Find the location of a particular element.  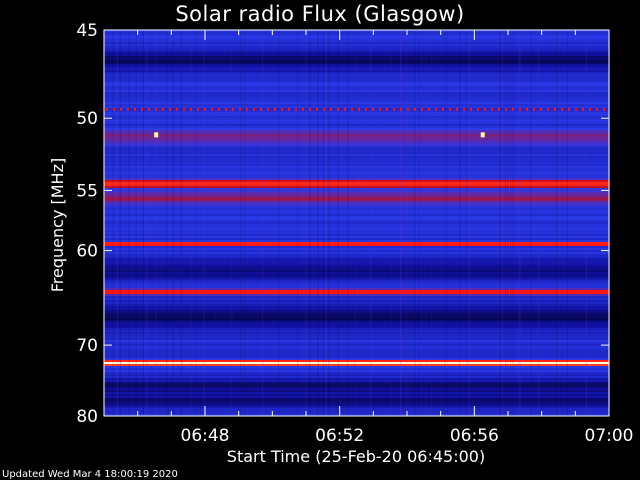

bright-spot is located at coordinates (156, 135).